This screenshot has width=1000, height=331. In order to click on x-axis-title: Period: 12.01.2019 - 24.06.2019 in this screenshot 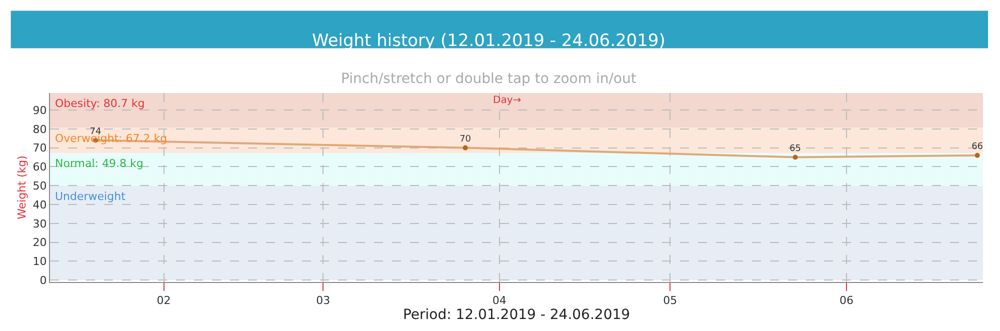, I will do `click(516, 315)`.